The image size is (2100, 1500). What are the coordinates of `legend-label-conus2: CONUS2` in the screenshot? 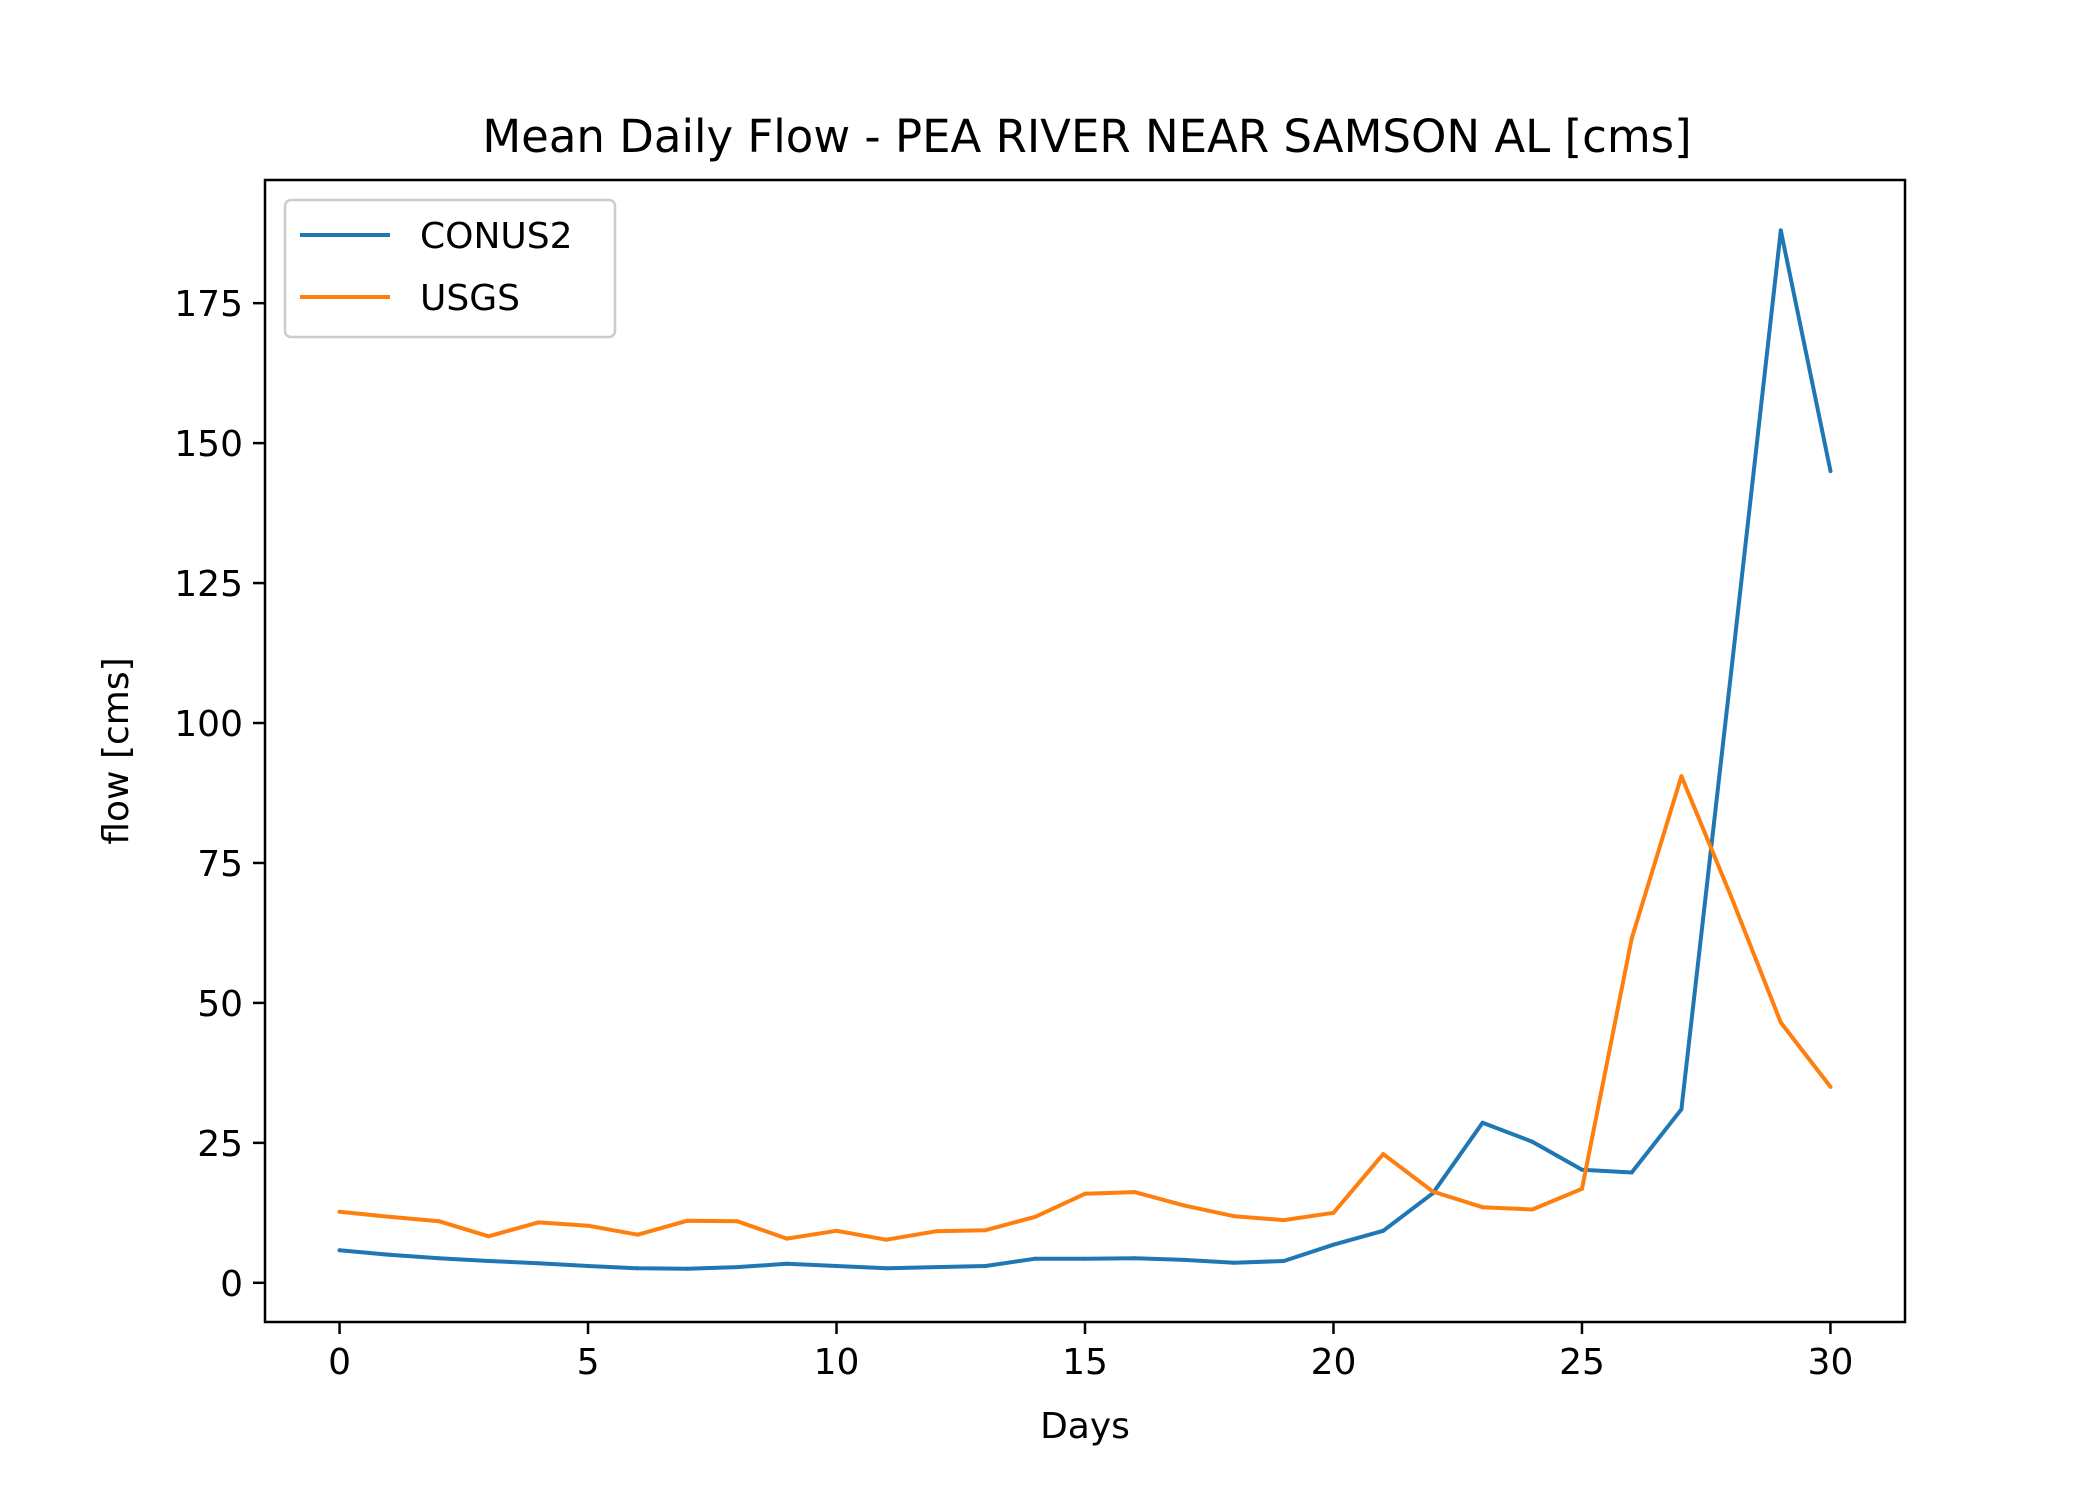 It's located at (496, 236).